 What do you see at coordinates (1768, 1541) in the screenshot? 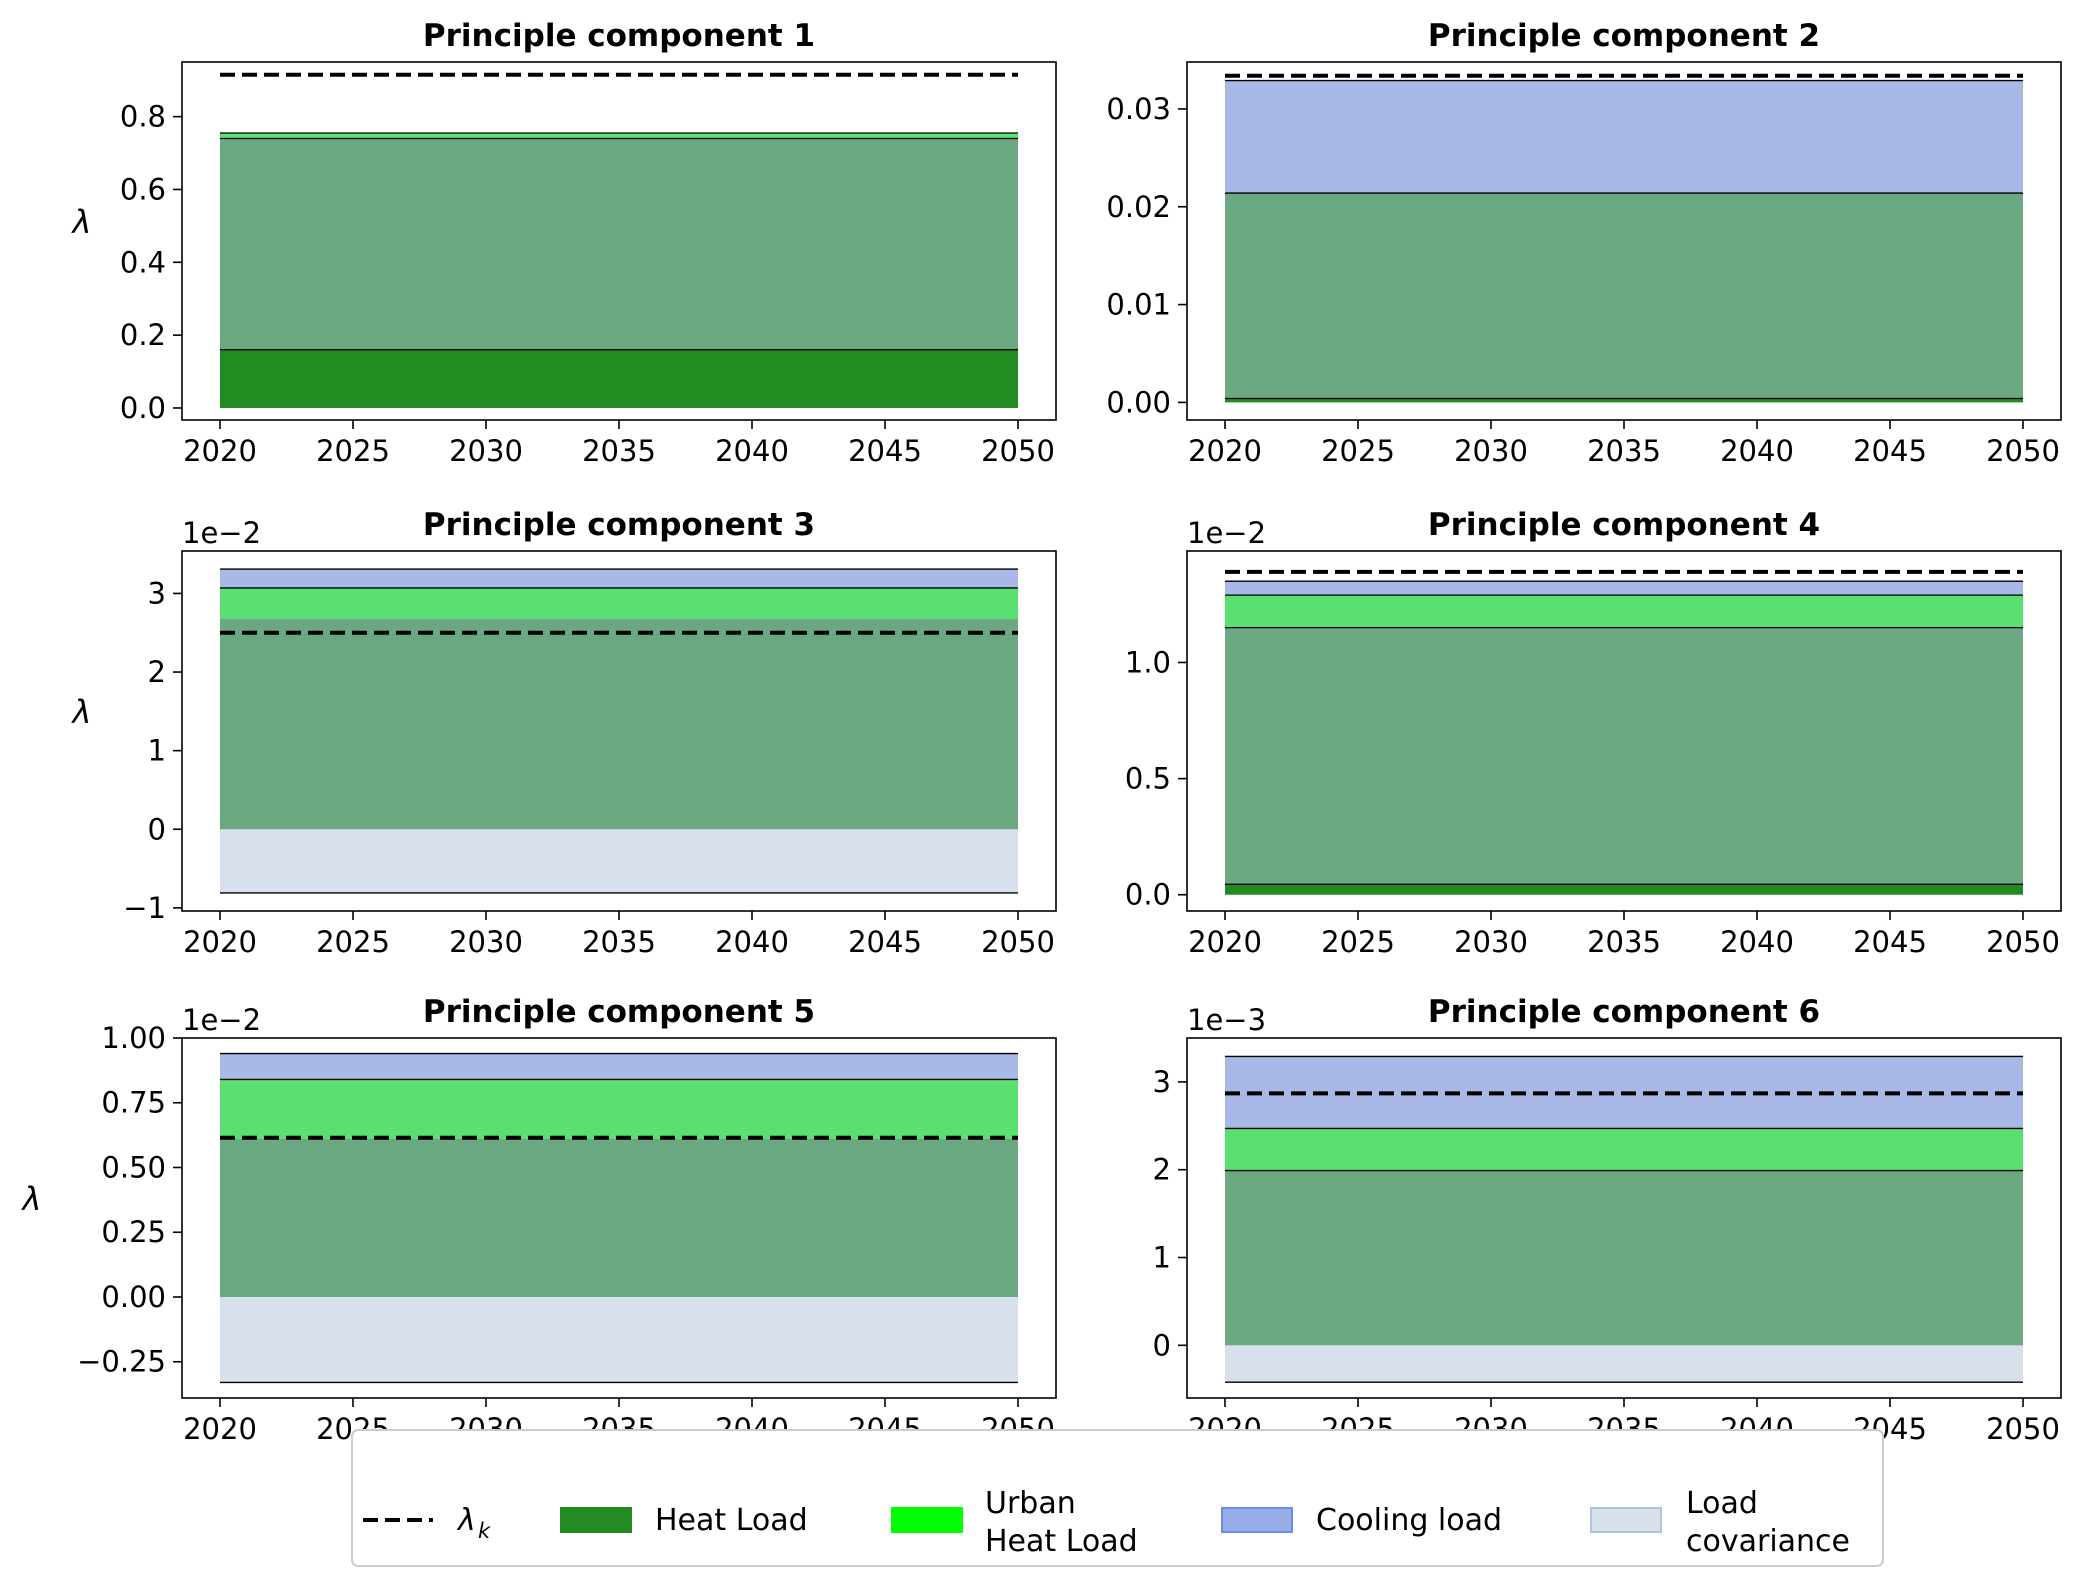
I see `legend-label: covariance` at bounding box center [1768, 1541].